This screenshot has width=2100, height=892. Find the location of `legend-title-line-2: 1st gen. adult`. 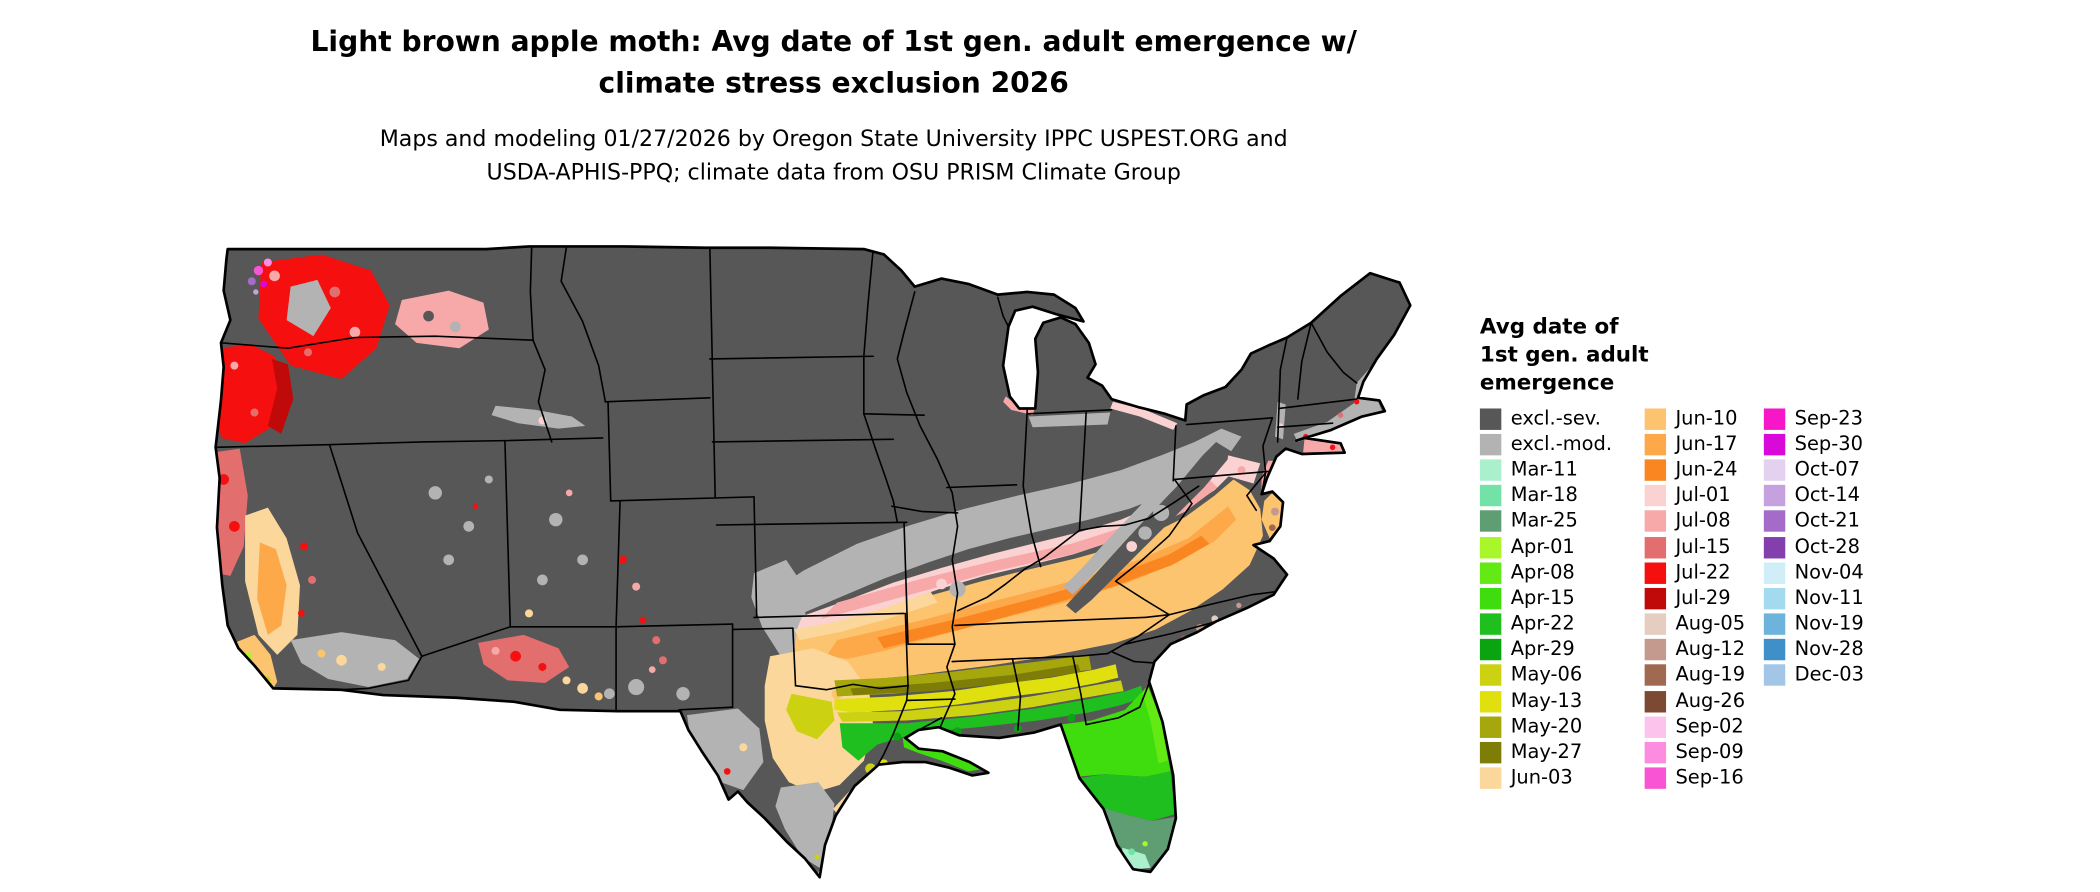

legend-title-line-2: 1st gen. adult is located at coordinates (1564, 354).